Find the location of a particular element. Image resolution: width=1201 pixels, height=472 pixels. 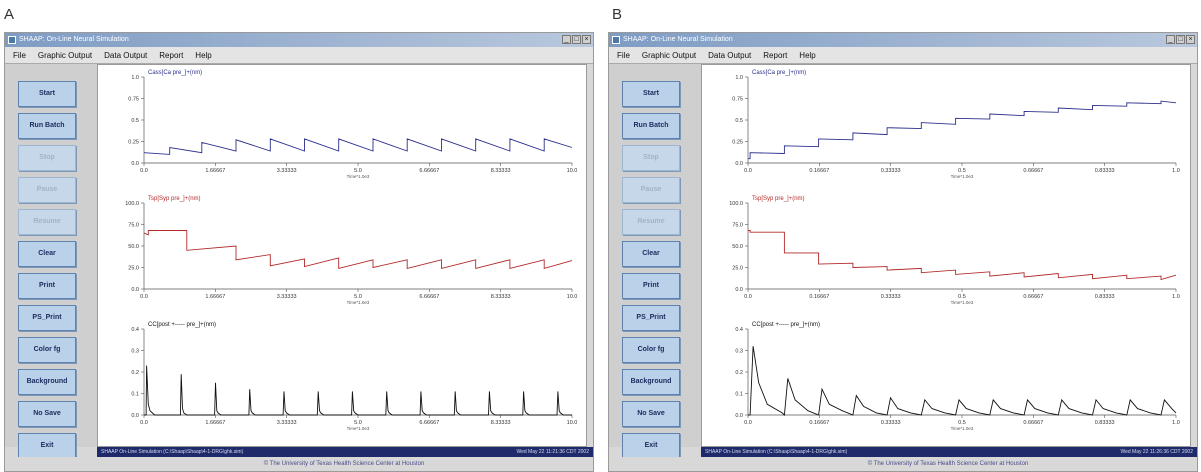

x-tick-label: 0.16667 is located at coordinates (819, 423).